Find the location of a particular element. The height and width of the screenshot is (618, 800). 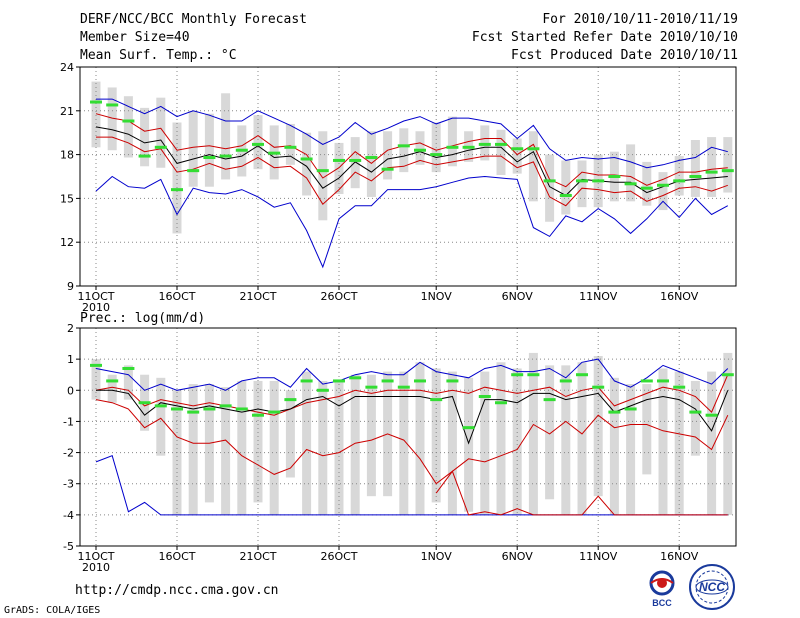

prec-ensemble-max-line is located at coordinates (412, 374).